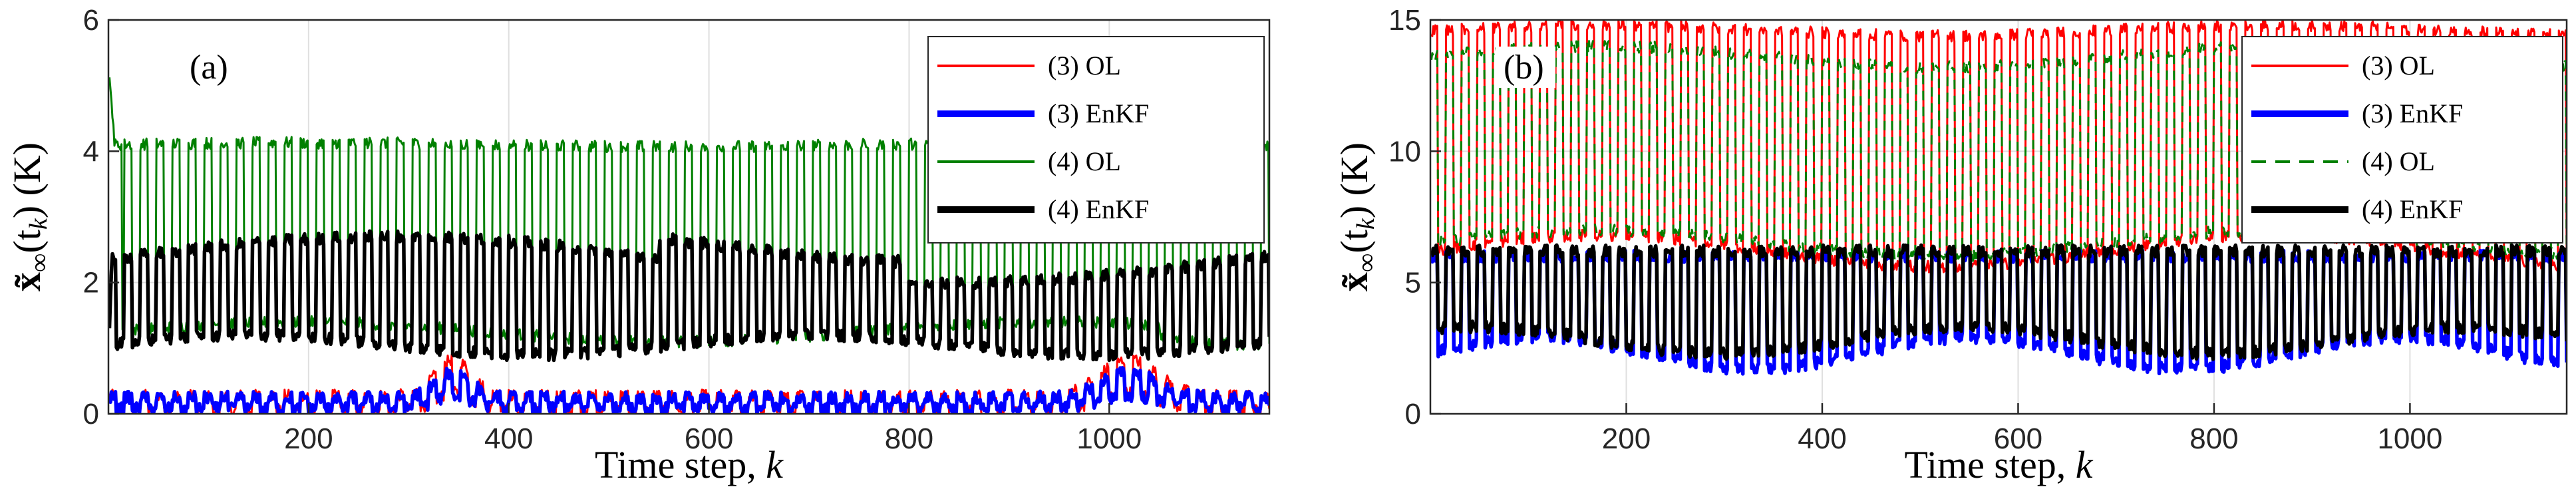 This screenshot has height=495, width=2576. I want to click on panel-label: (b), so click(1524, 67).